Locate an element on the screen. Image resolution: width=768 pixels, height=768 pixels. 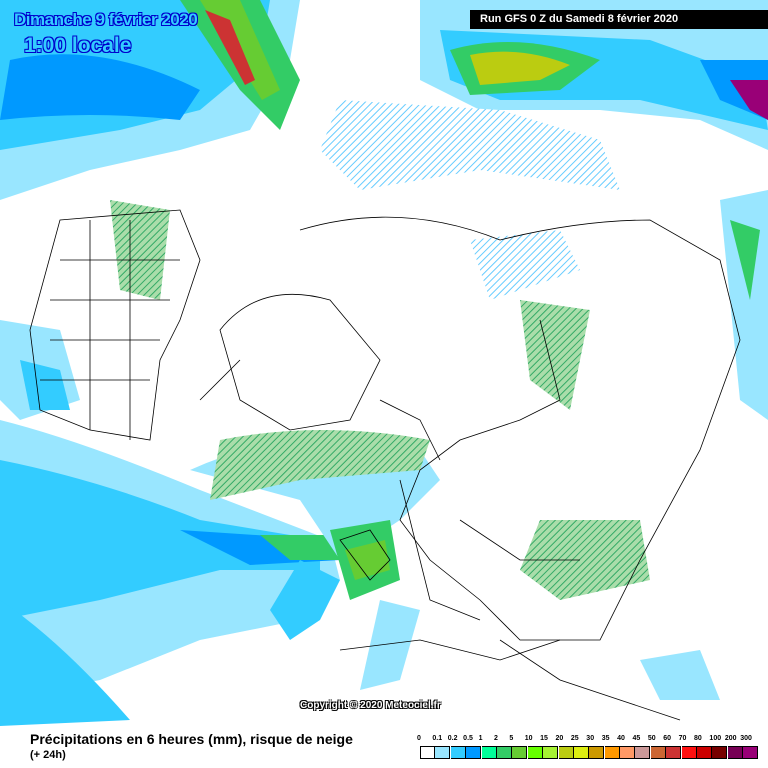
legend-label: 0 is located at coordinates (419, 738).